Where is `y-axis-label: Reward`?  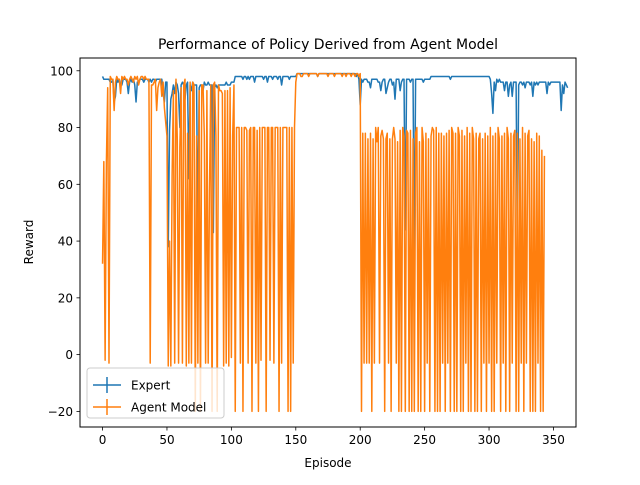
y-axis-label: Reward is located at coordinates (29, 242).